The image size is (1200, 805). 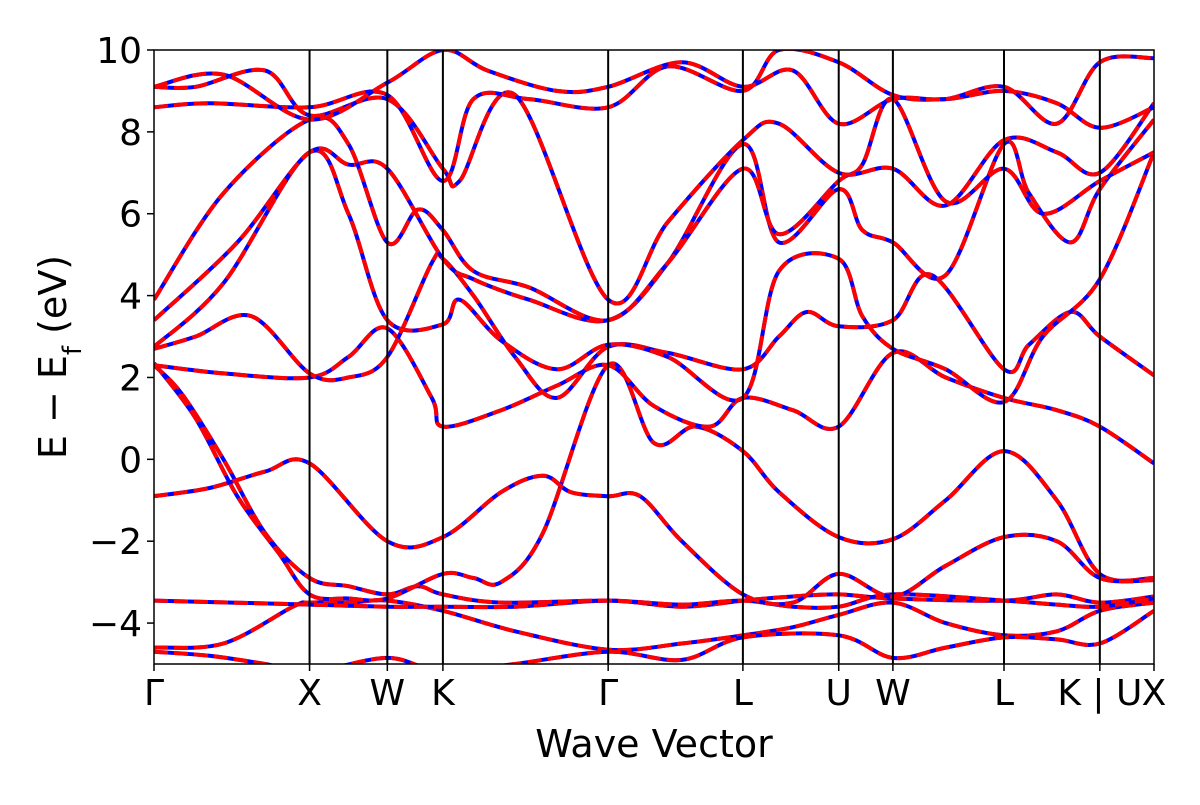 I want to click on y-tick-label-0: −4, so click(x=115, y=624).